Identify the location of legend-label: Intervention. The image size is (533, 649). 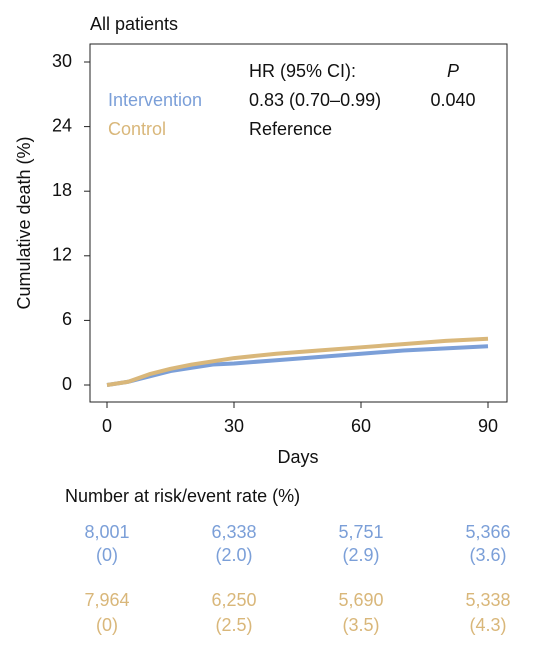
(155, 100).